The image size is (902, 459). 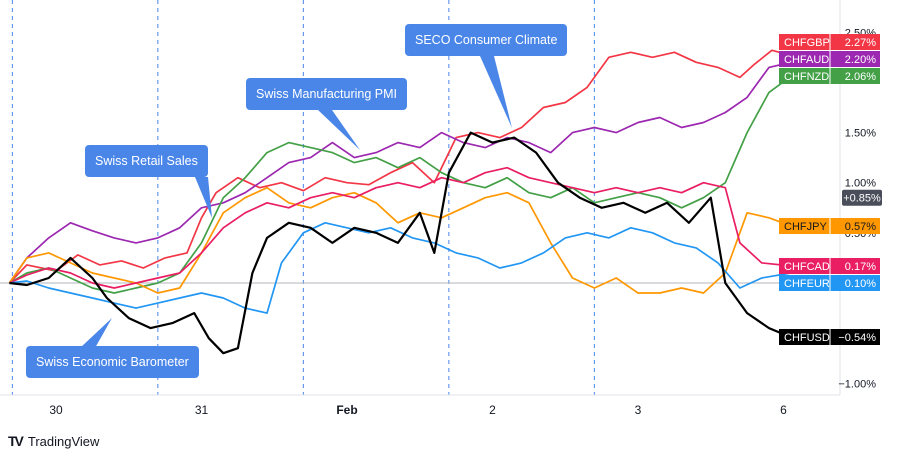 I want to click on legend-value: 2.06%, so click(x=860, y=77).